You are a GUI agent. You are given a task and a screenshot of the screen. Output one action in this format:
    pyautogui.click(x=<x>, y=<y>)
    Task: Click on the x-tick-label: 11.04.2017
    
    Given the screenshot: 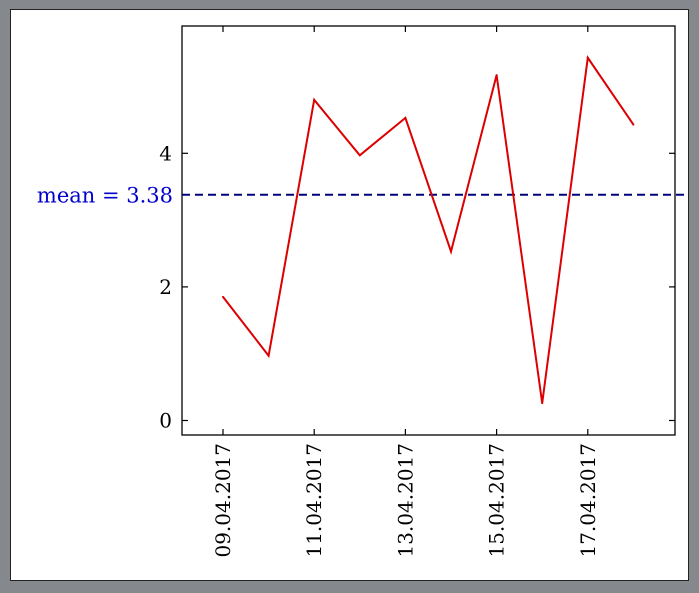 What is the action you would take?
    pyautogui.click(x=314, y=500)
    